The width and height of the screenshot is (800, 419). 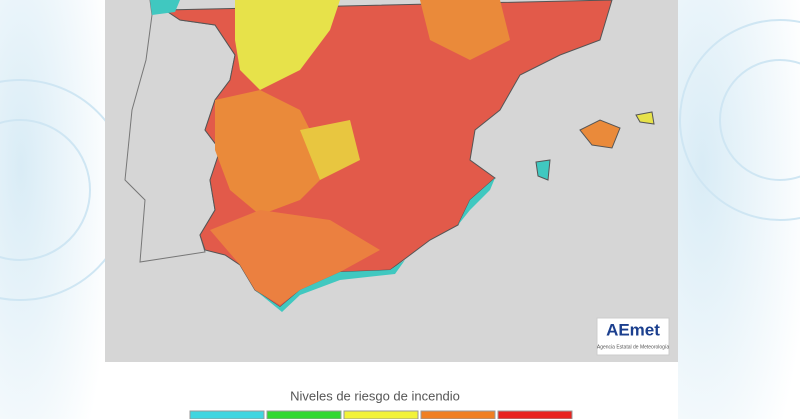 What do you see at coordinates (543, 170) in the screenshot?
I see `ibiza` at bounding box center [543, 170].